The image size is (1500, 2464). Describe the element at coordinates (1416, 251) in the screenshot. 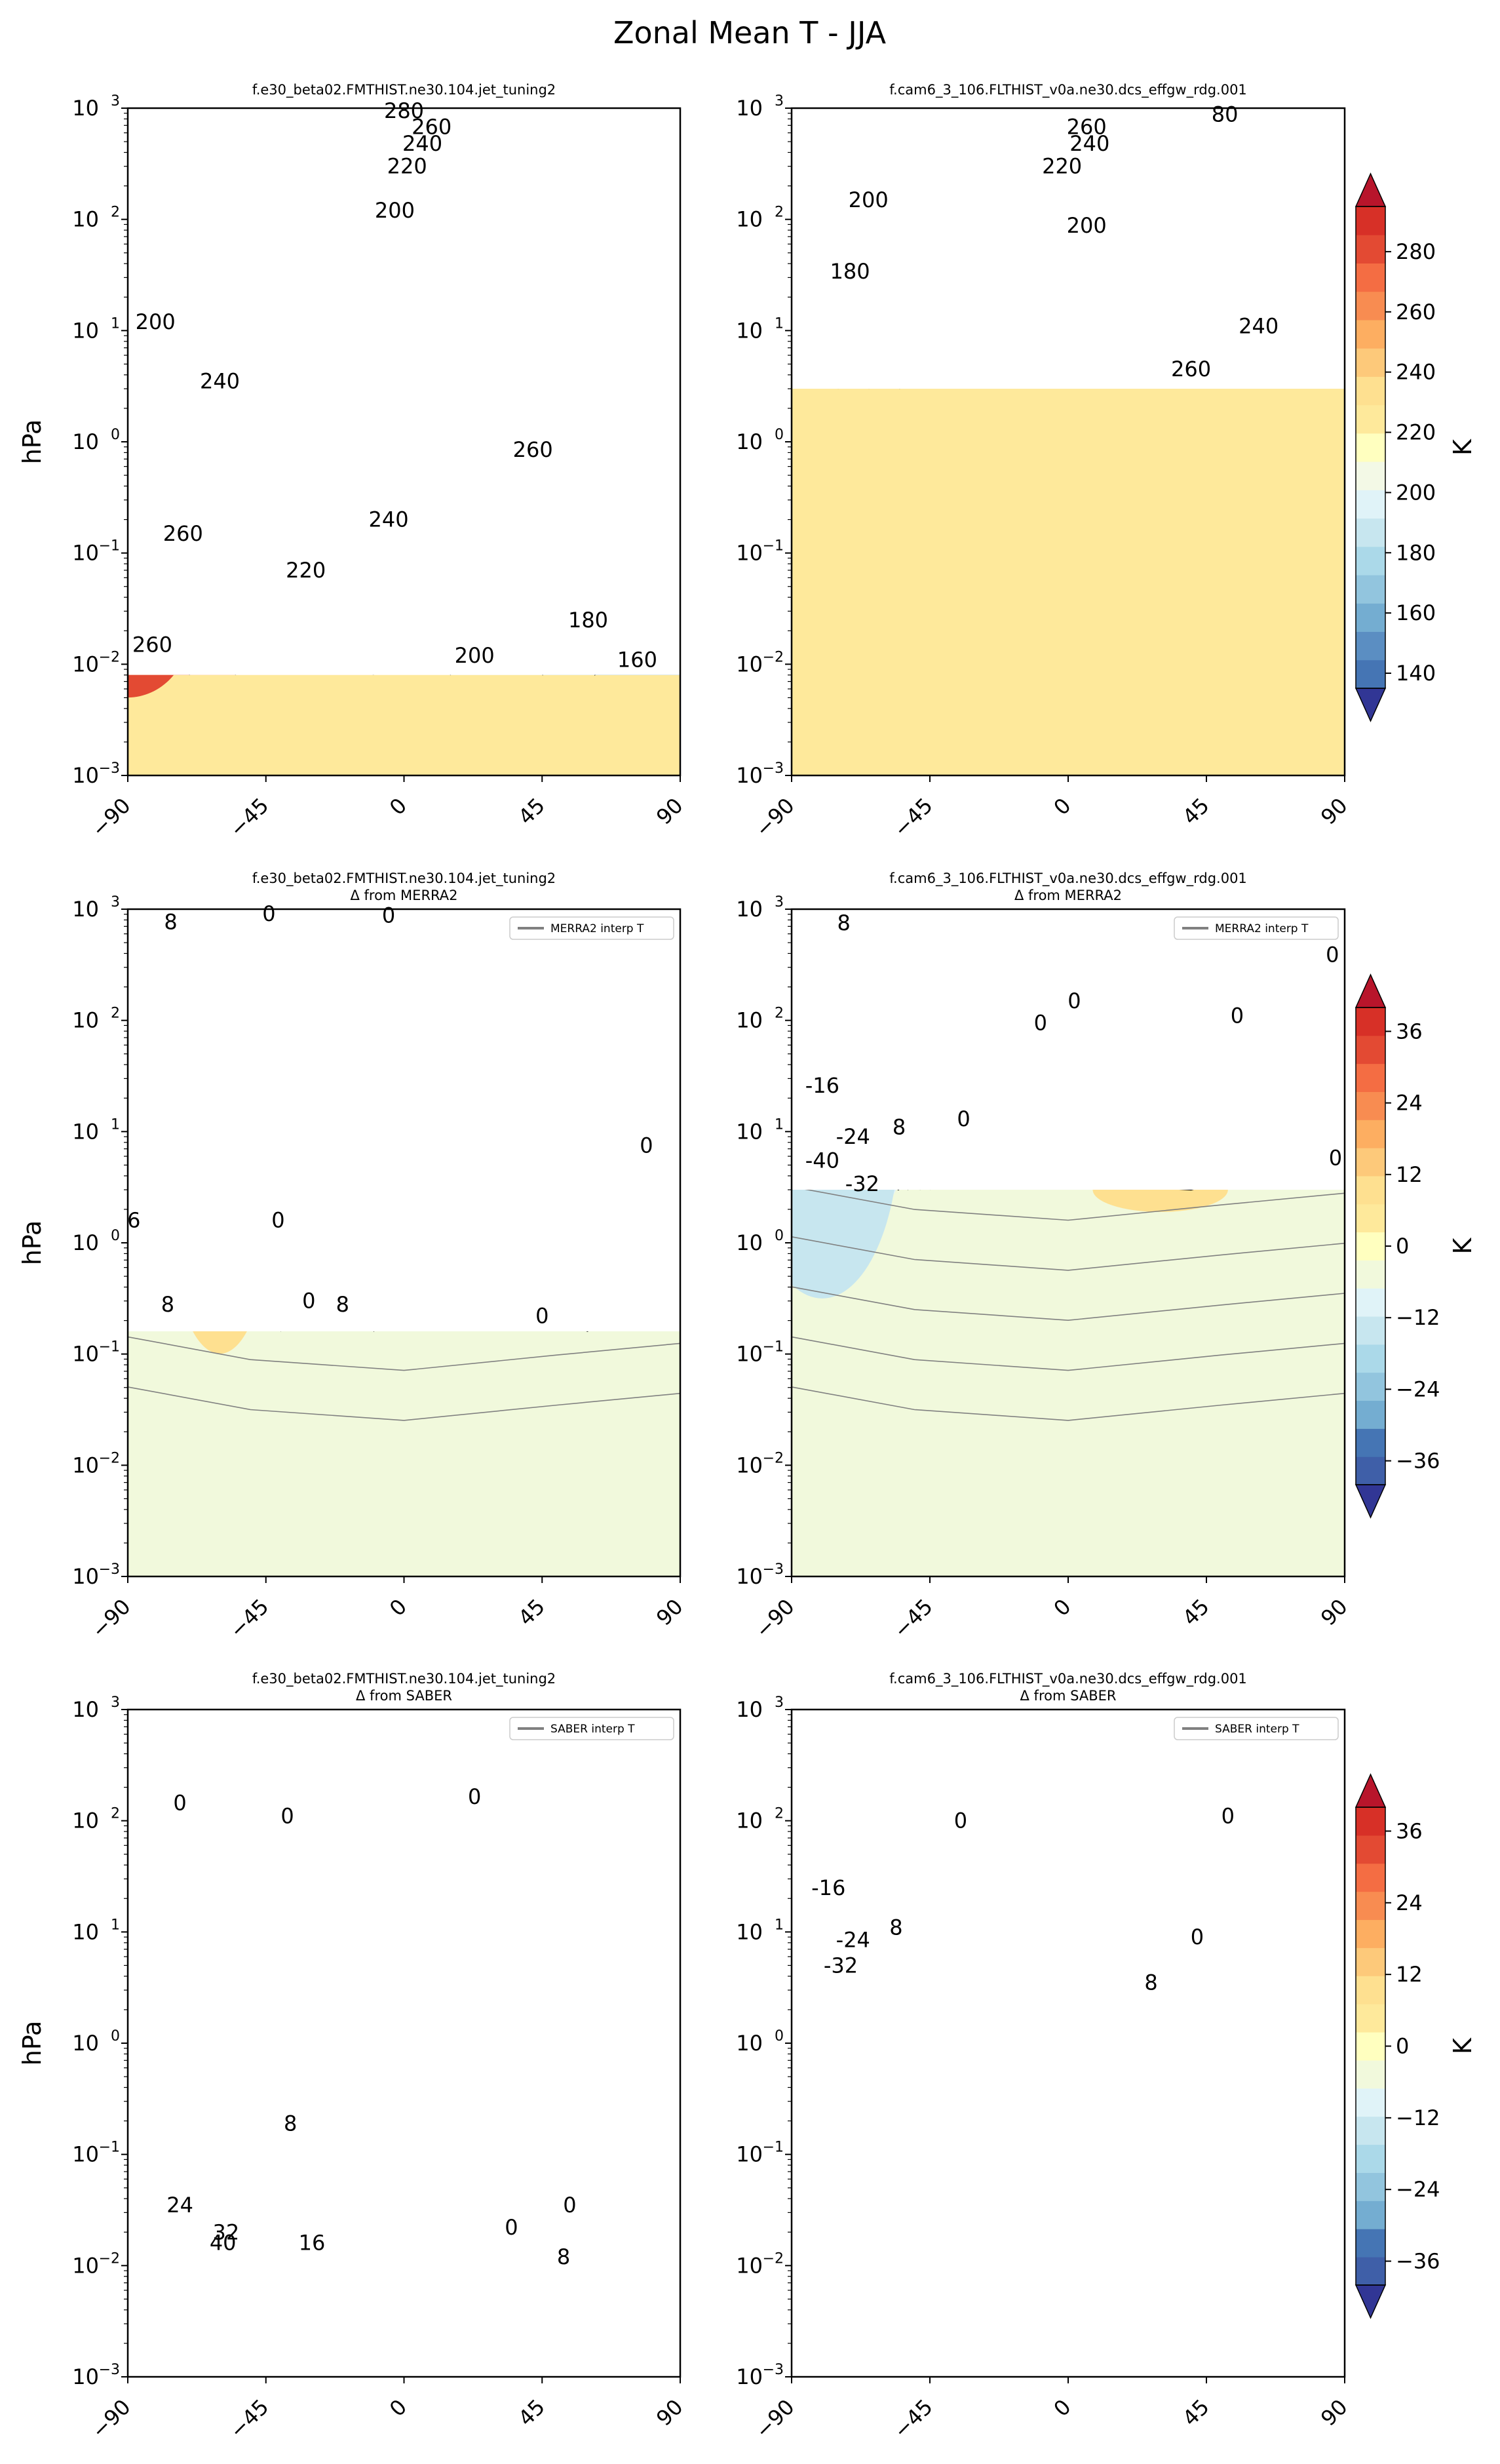

I see `colorbar-tick-label: 280` at that location.